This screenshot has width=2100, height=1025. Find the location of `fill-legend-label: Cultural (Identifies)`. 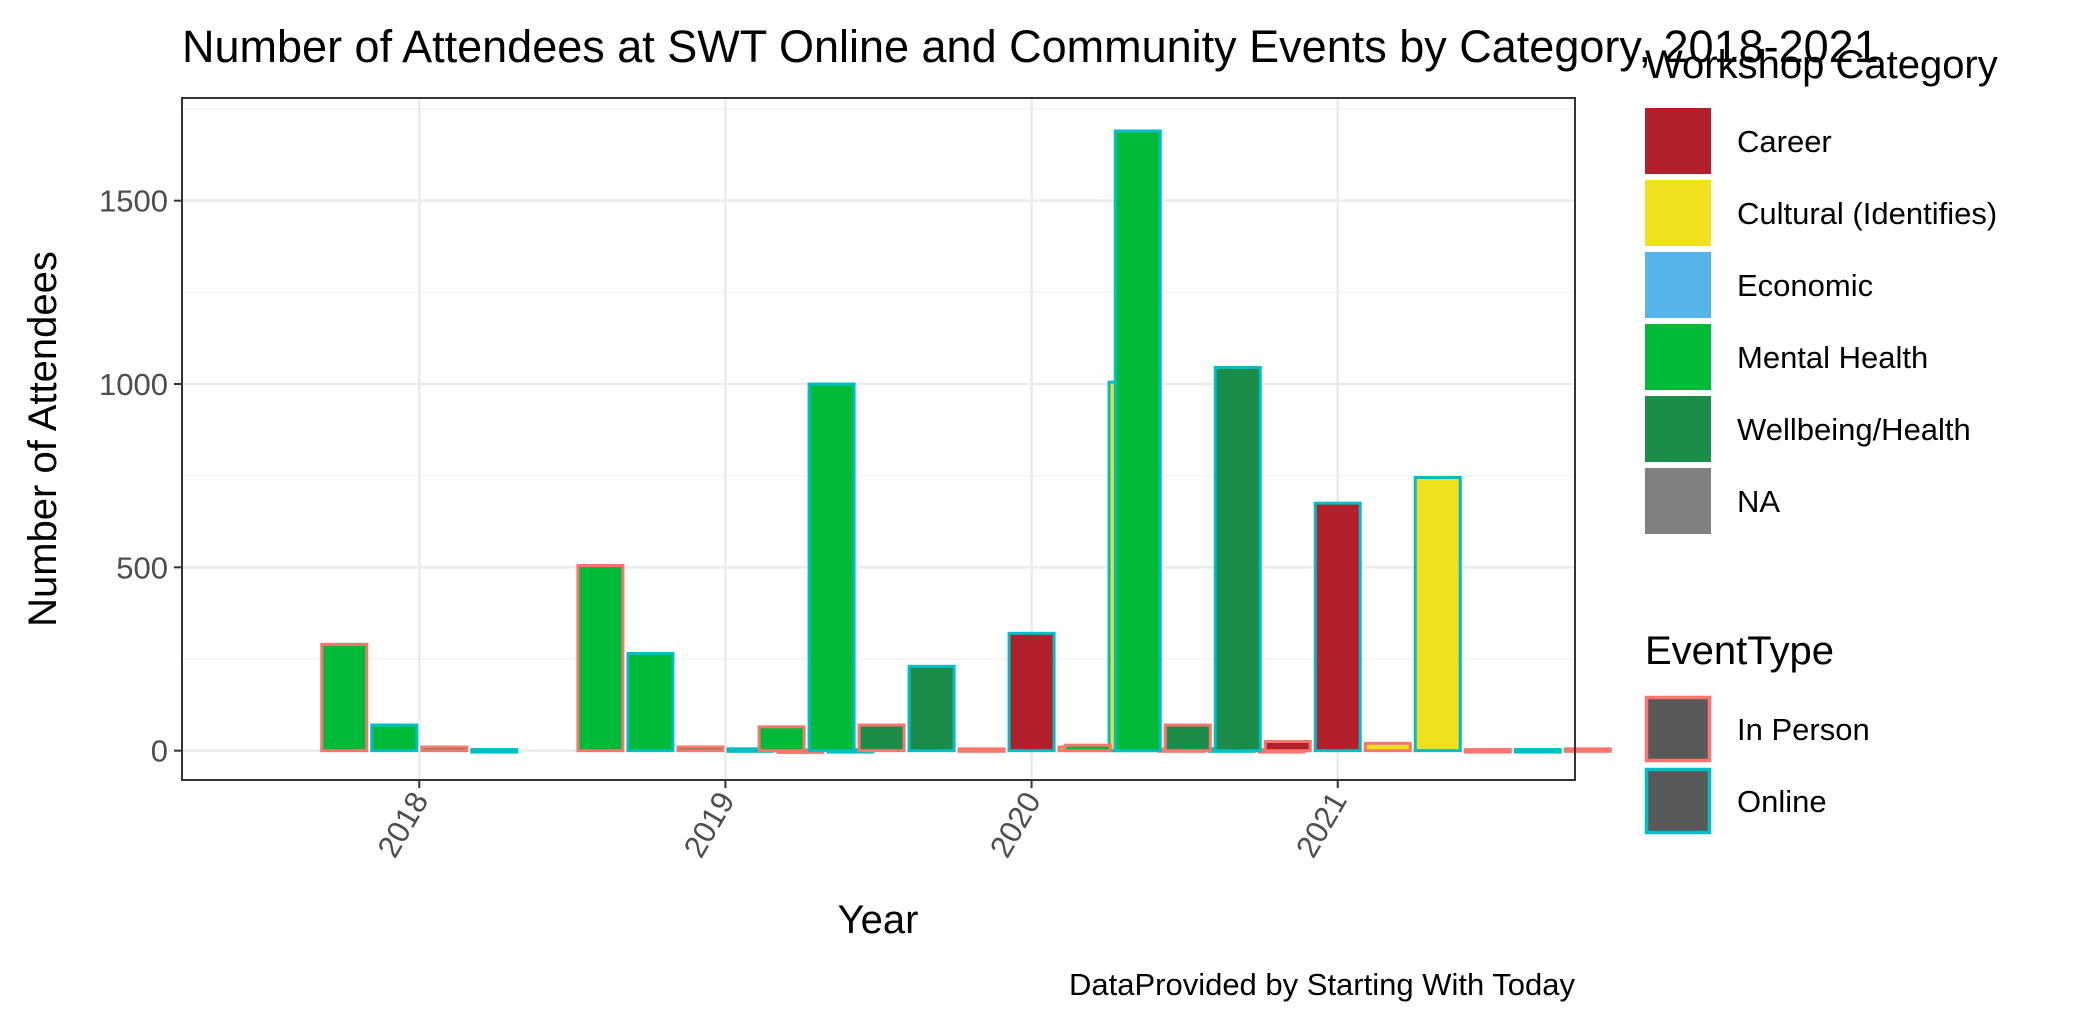

fill-legend-label: Cultural (Identifies) is located at coordinates (1867, 213).